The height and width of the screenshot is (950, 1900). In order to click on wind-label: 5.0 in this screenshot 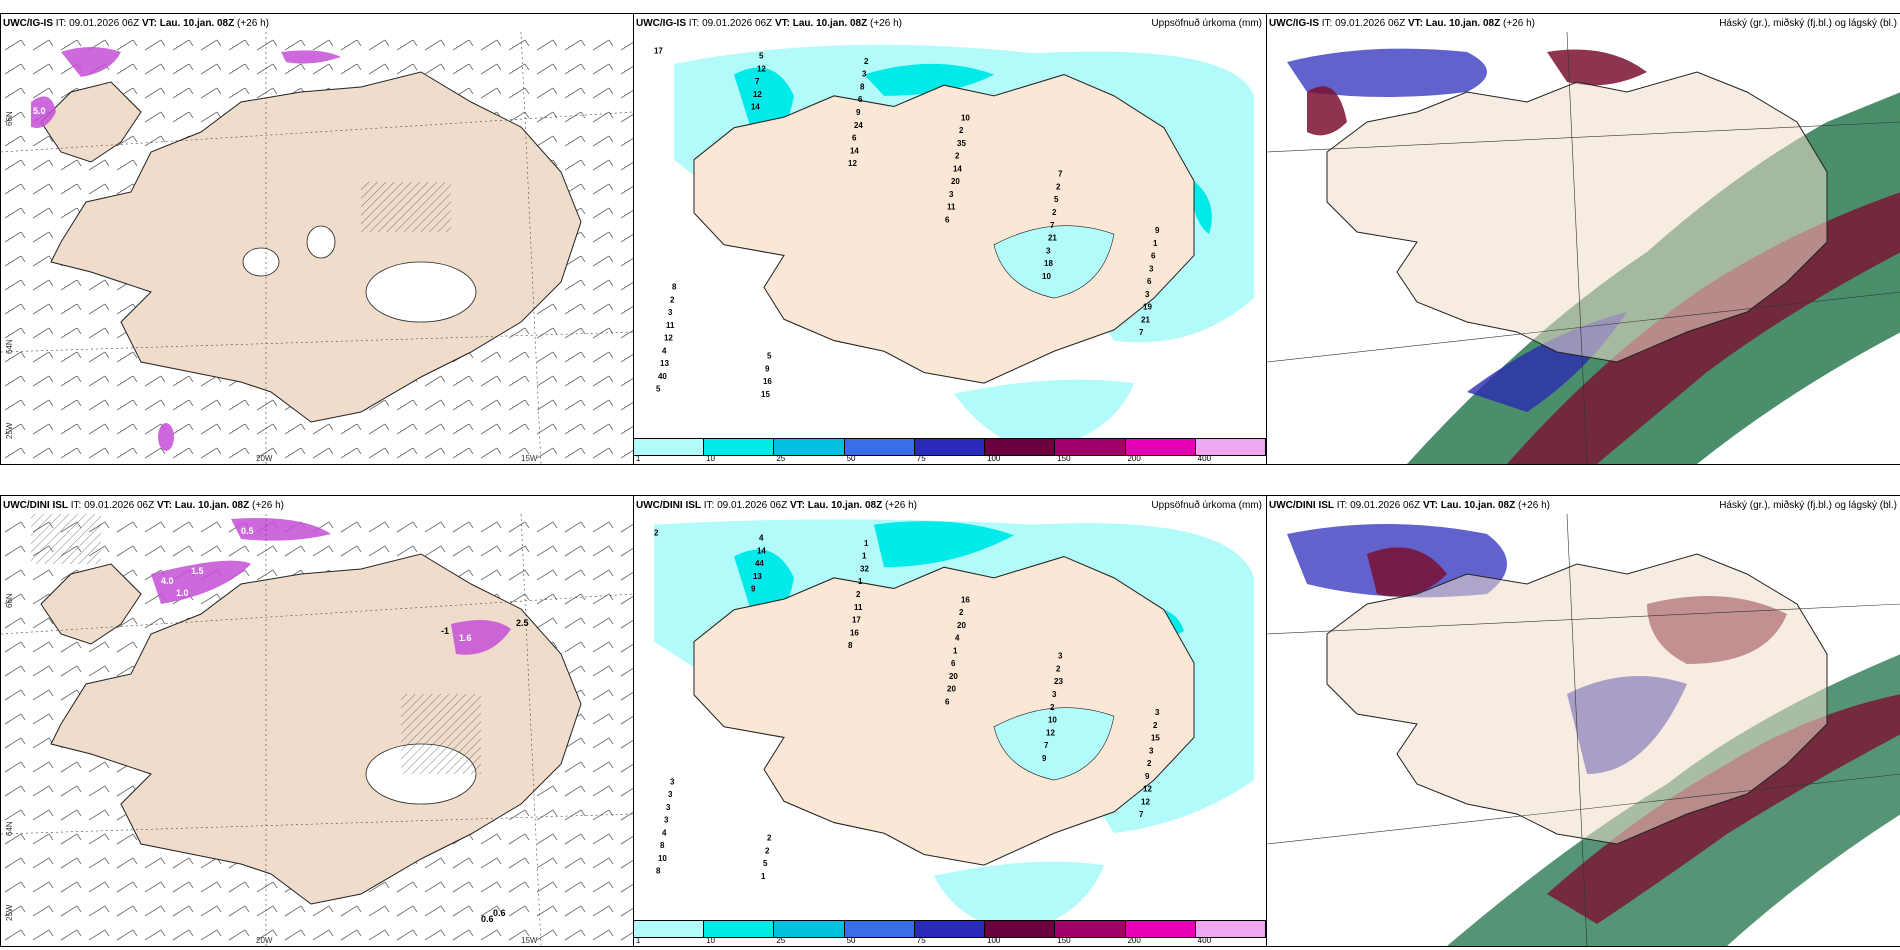, I will do `click(39, 111)`.